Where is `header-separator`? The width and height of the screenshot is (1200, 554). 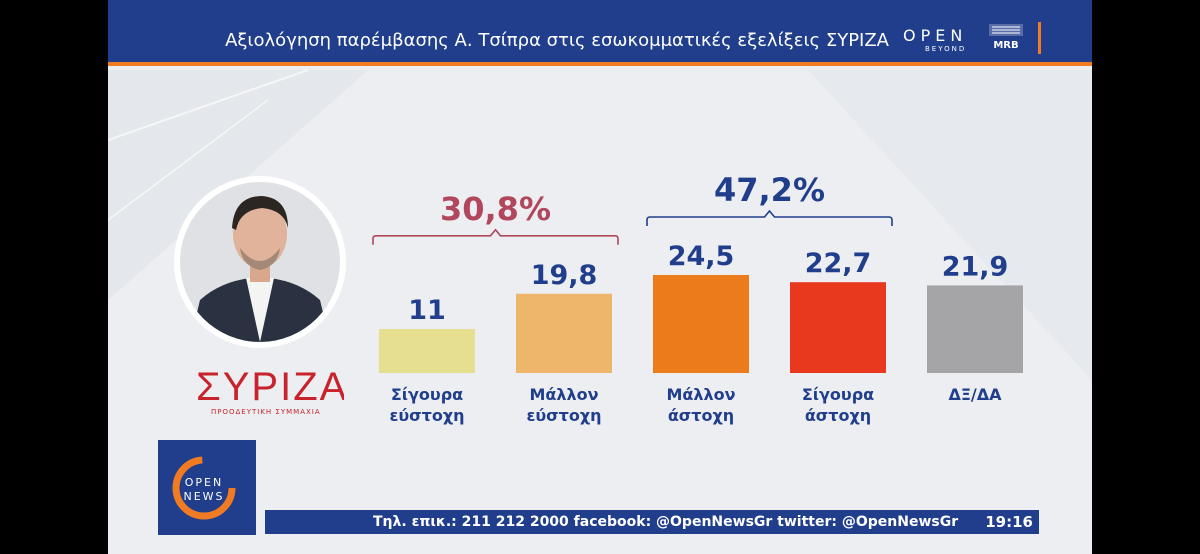
header-separator is located at coordinates (1039, 38).